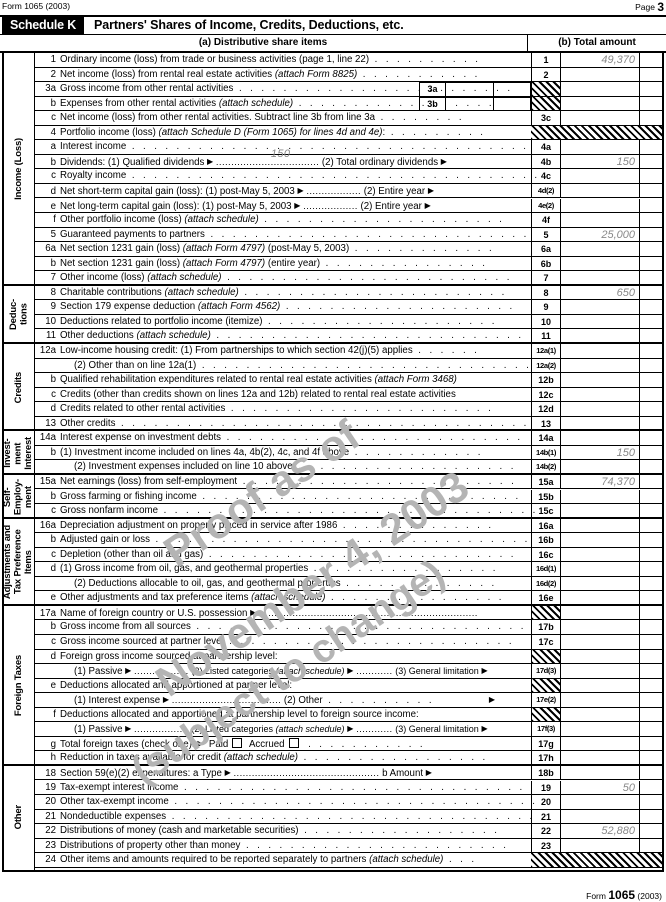 The image size is (666, 902). I want to click on amount-field: 74,370, so click(618, 481).